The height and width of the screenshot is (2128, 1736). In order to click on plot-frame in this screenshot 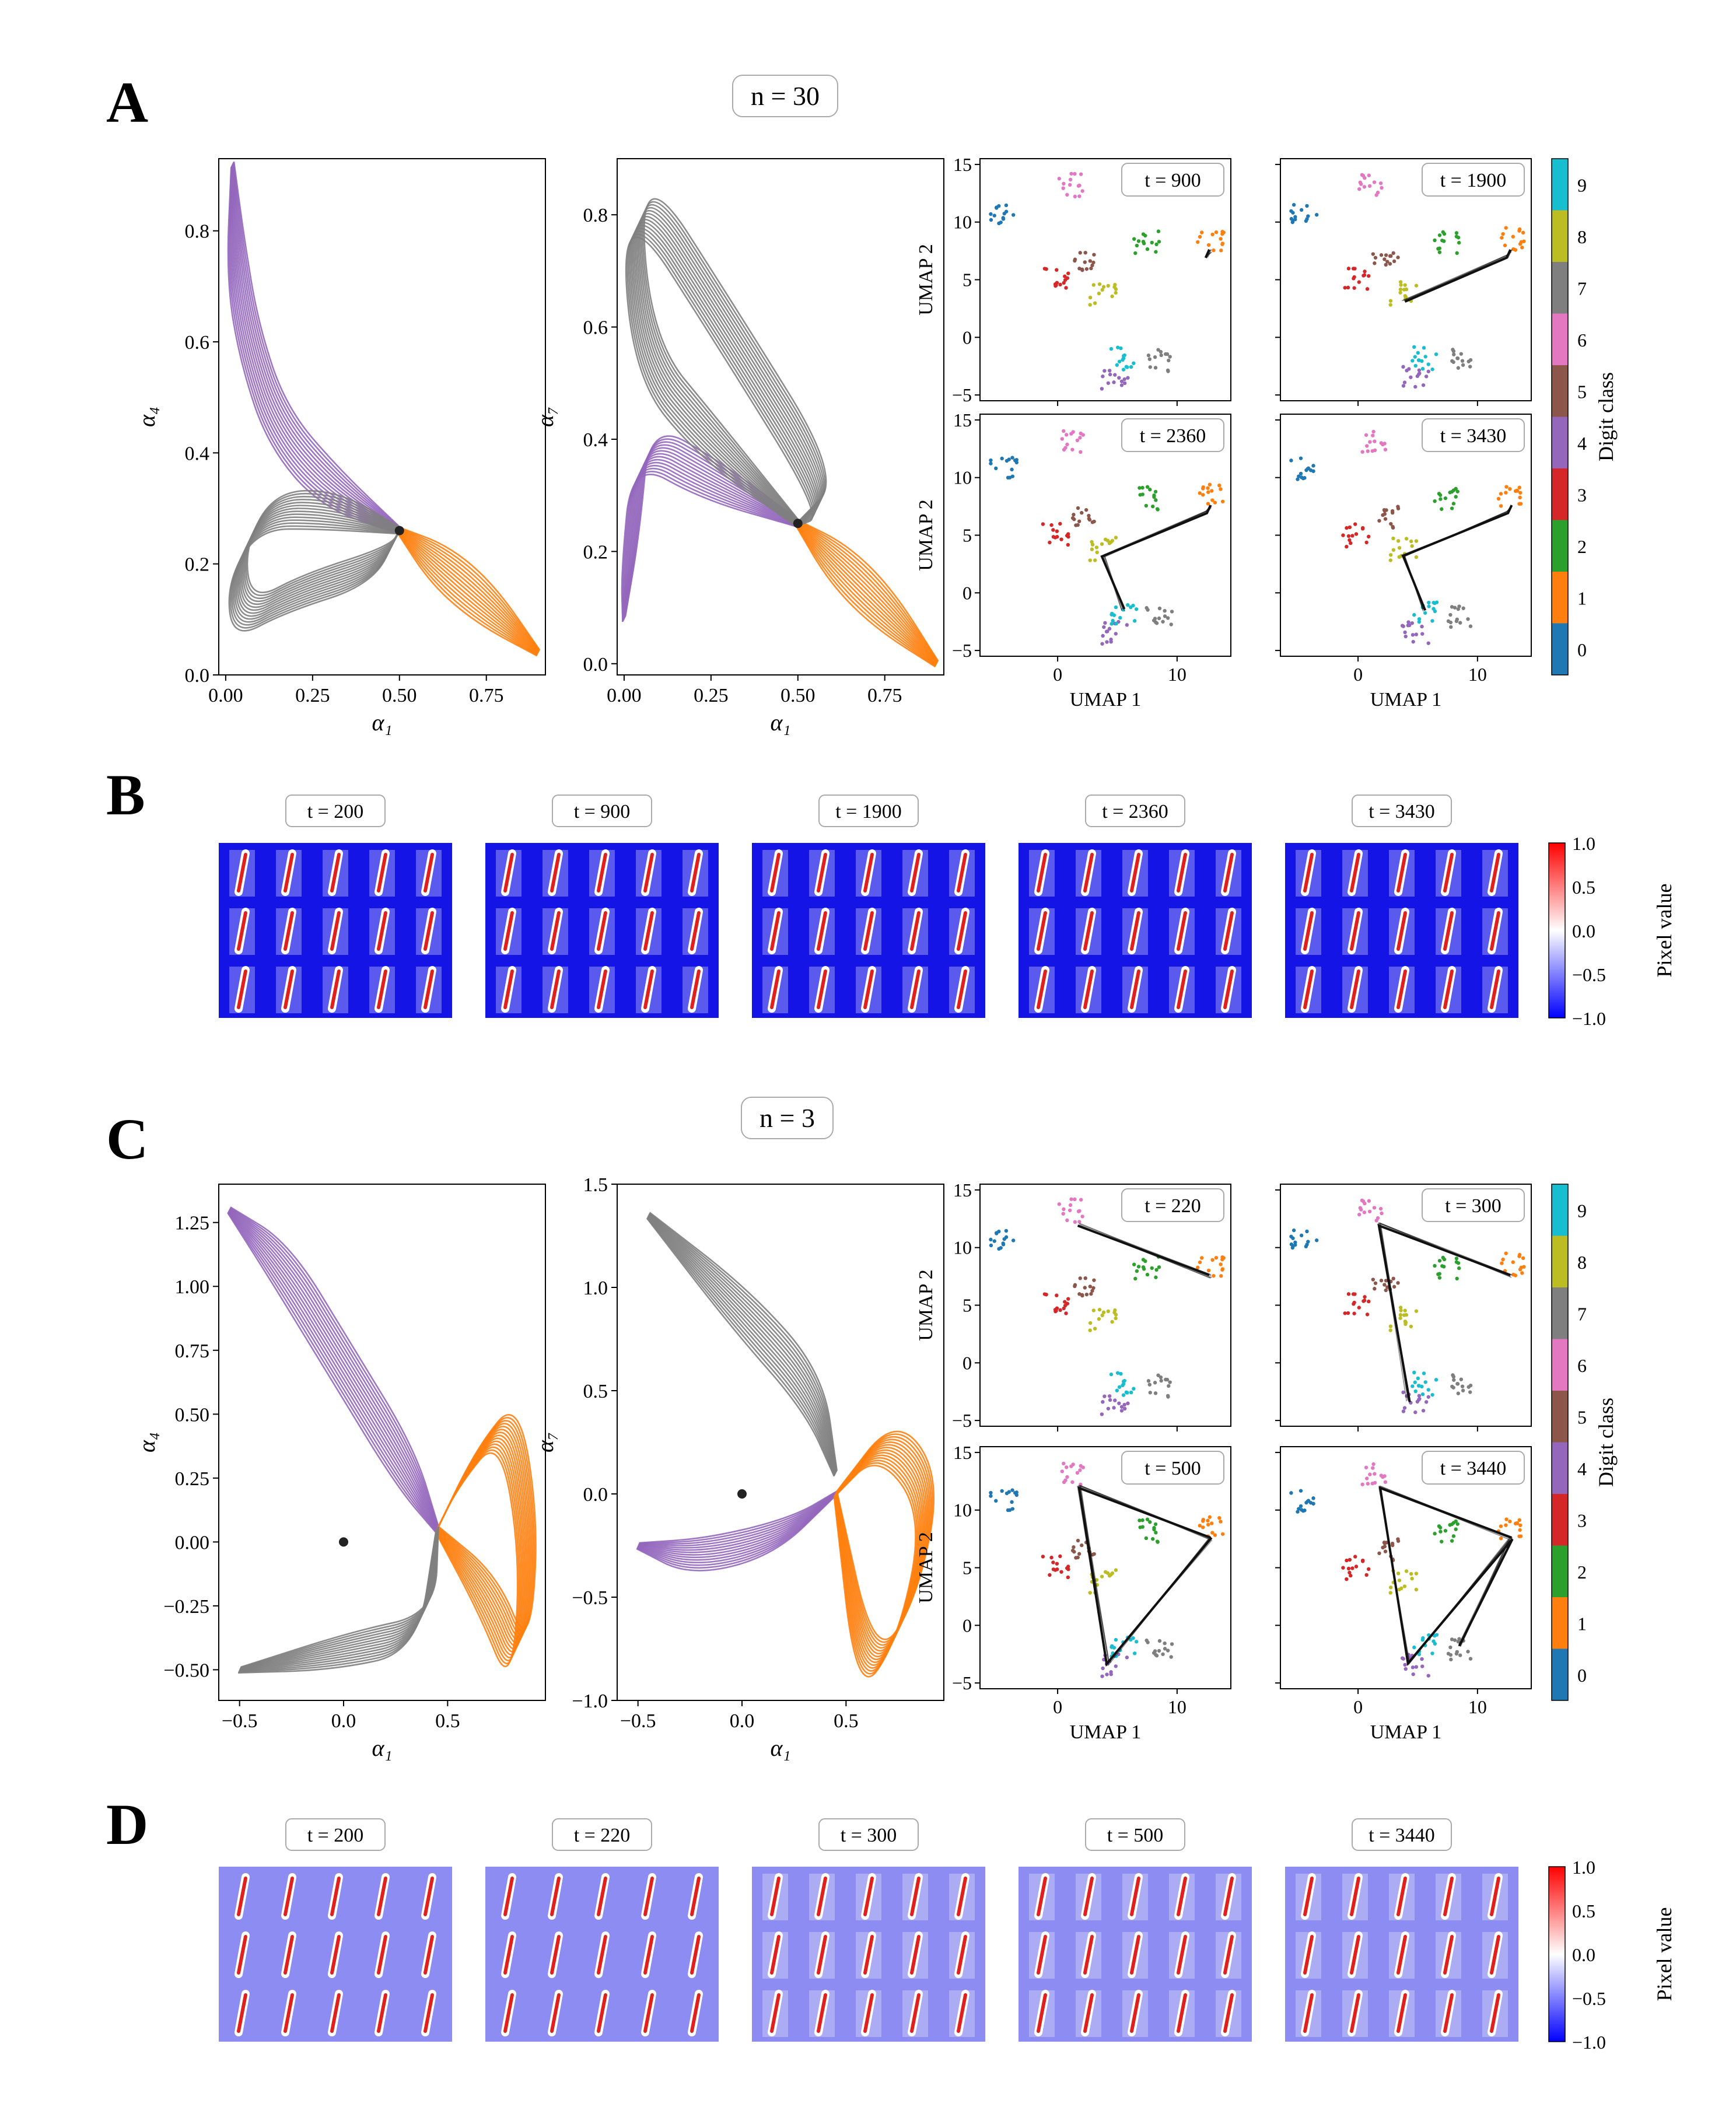, I will do `click(382, 1442)`.